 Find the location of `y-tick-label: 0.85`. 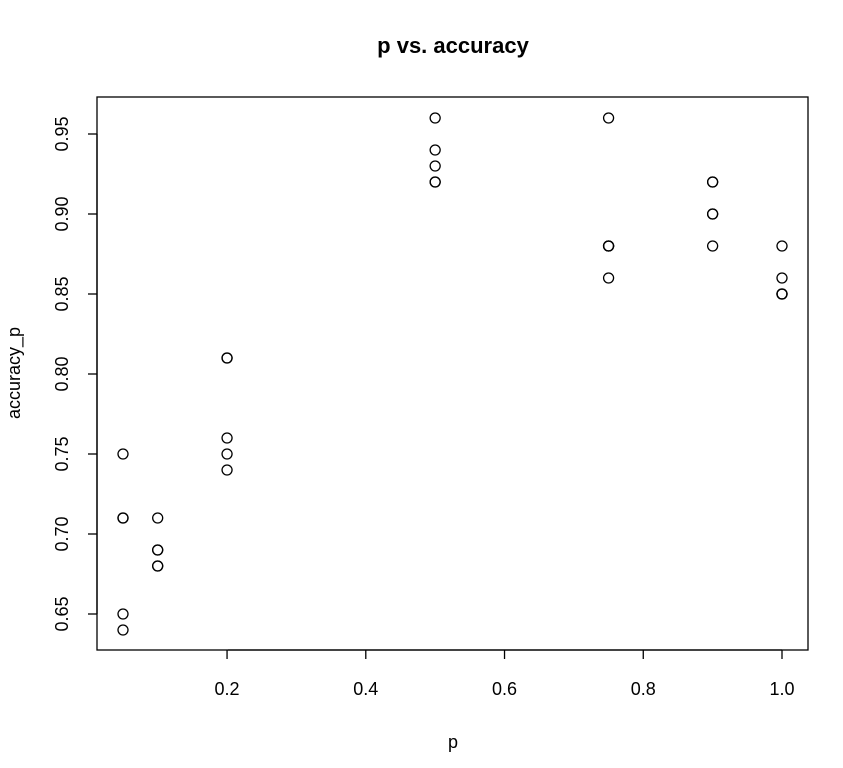

y-tick-label: 0.85 is located at coordinates (62, 293).